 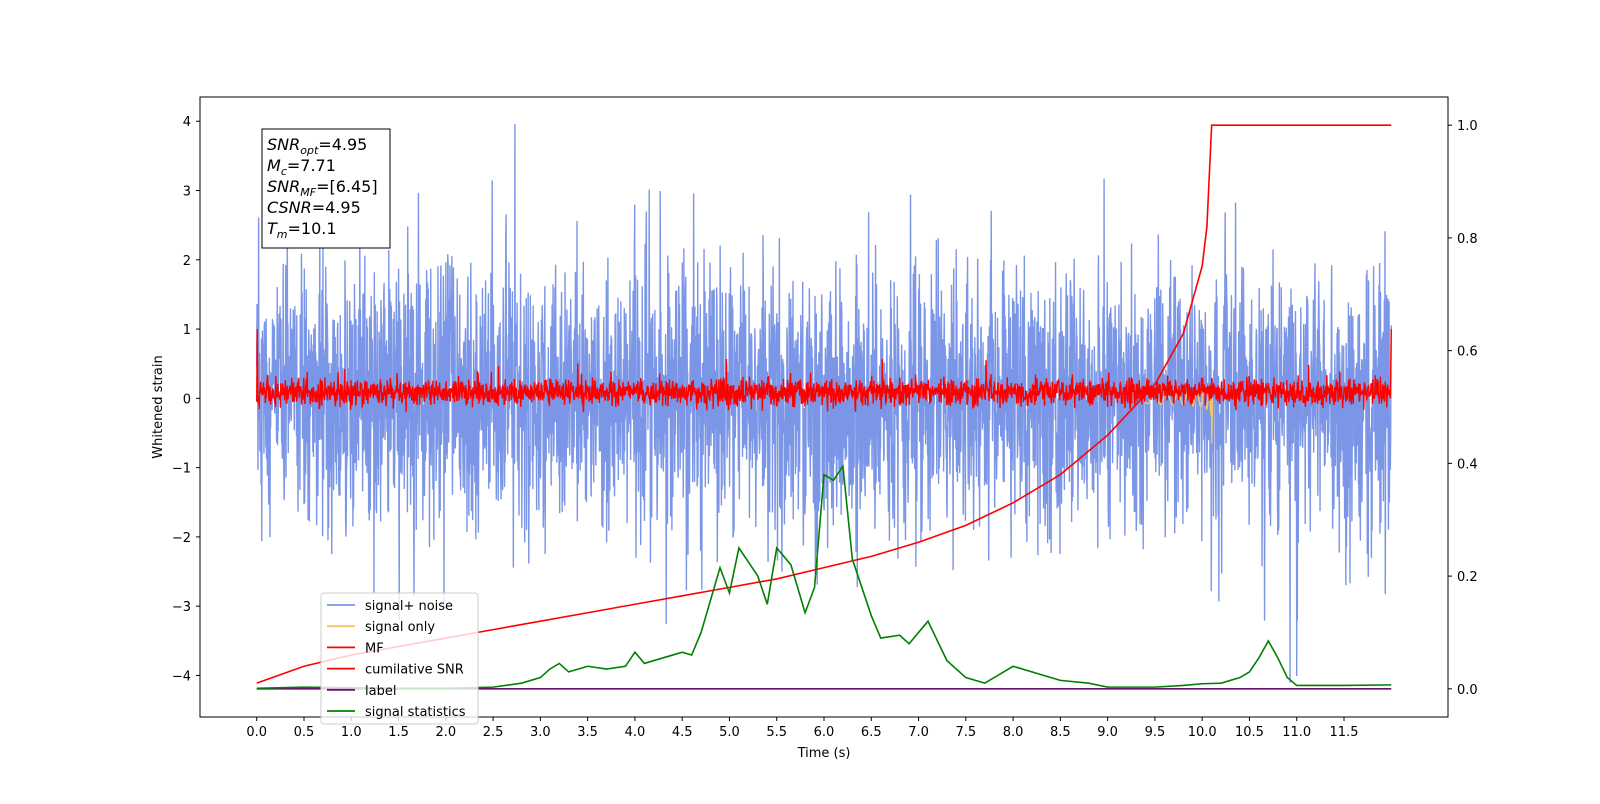 What do you see at coordinates (1060, 732) in the screenshot?
I see `x-tick-label: 8.5` at bounding box center [1060, 732].